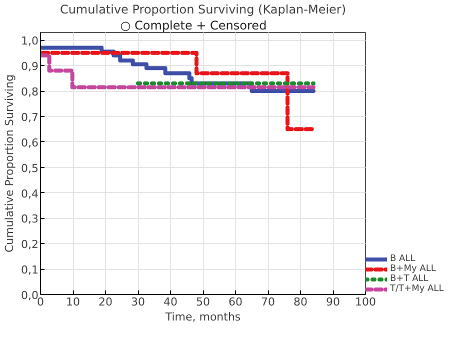  What do you see at coordinates (203, 302) in the screenshot?
I see `x-tick-label: 50` at bounding box center [203, 302].